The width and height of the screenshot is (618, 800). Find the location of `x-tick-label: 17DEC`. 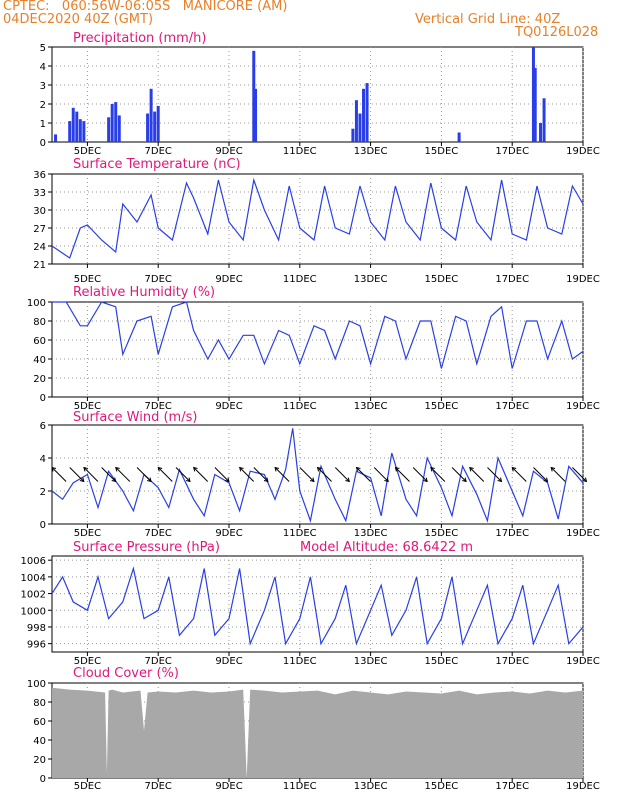

x-tick-label: 17DEC is located at coordinates (512, 151).